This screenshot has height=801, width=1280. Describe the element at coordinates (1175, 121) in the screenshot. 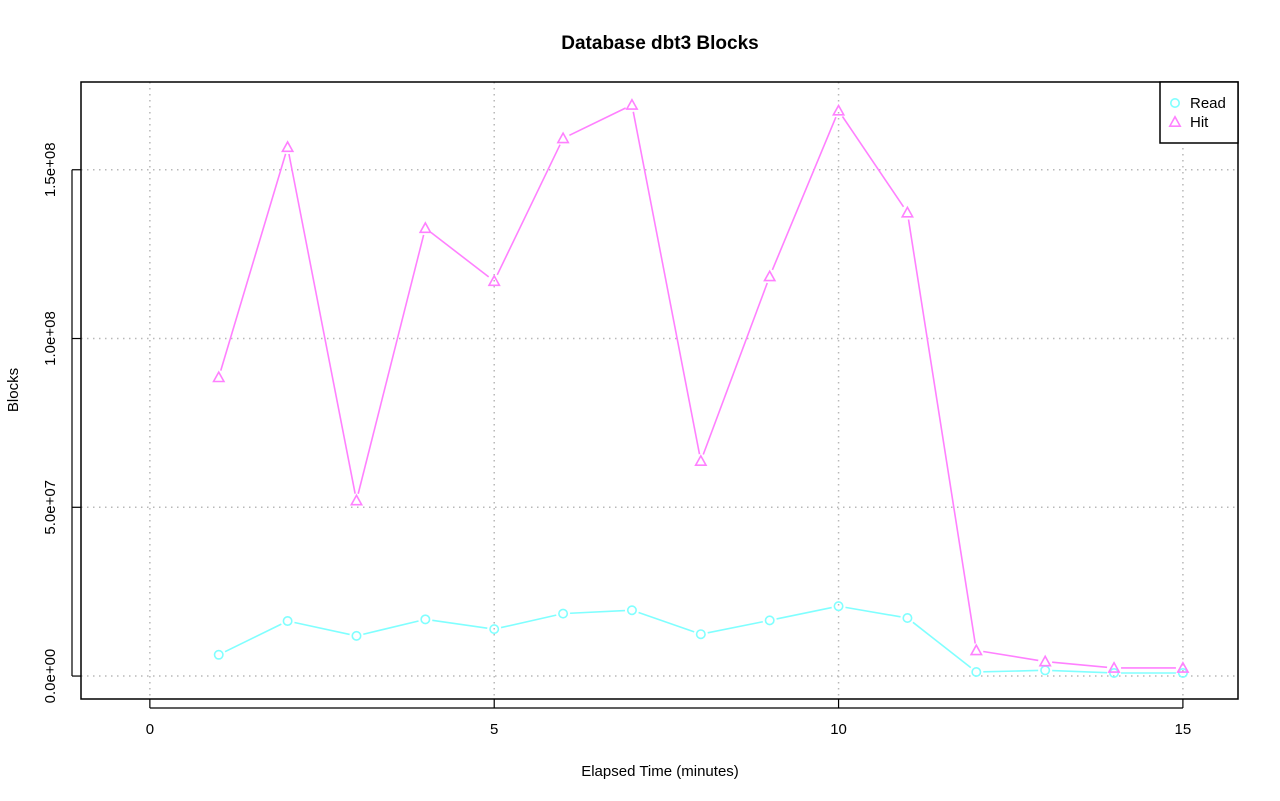

I see `legend-marker-hit` at that location.